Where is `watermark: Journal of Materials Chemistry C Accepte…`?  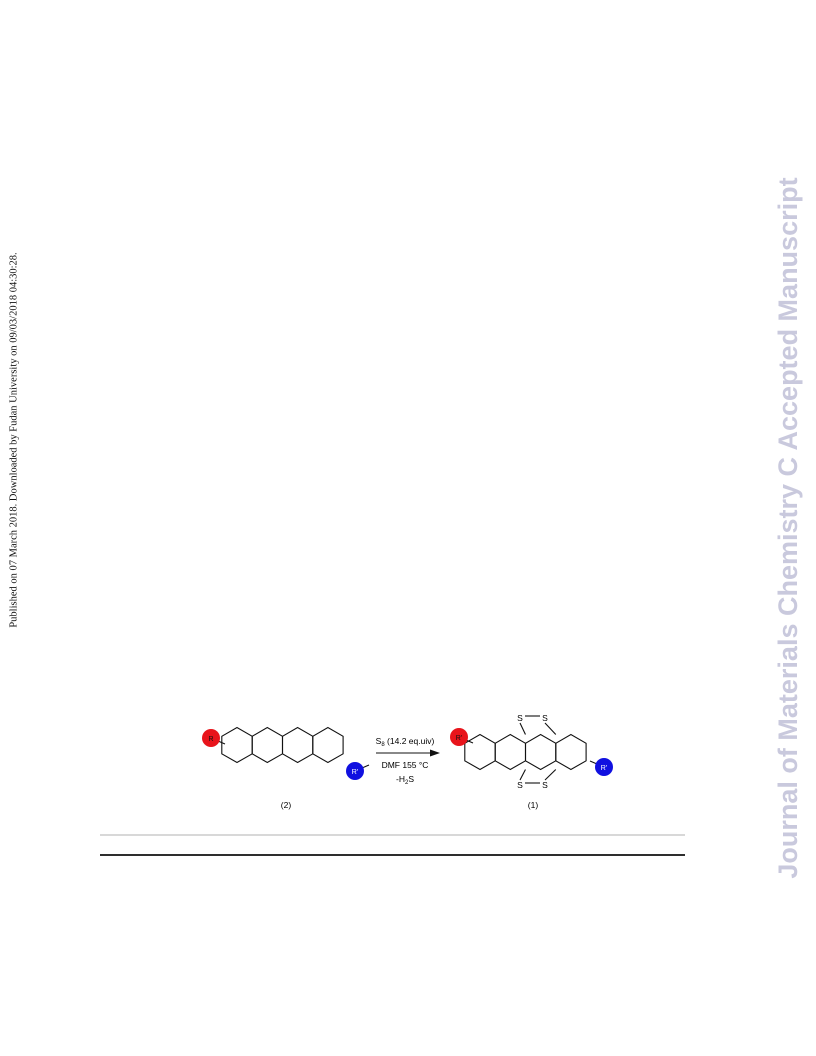
watermark: Journal of Materials Chemistry C Accepte… is located at coordinates (788, 527).